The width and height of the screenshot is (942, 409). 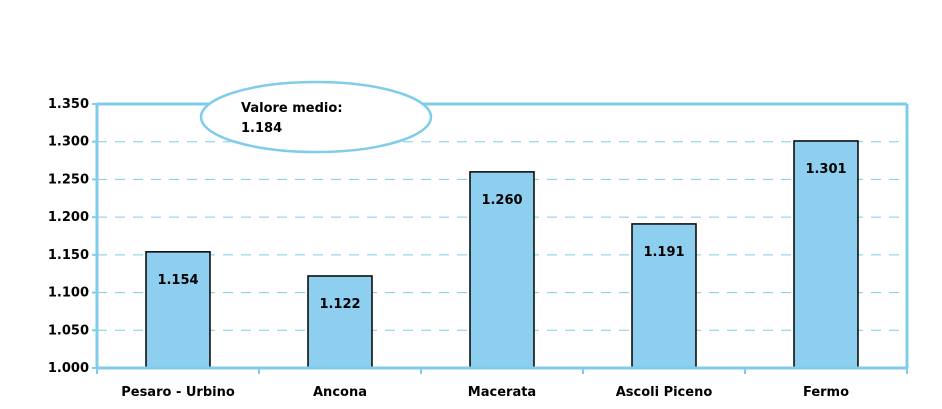 What do you see at coordinates (177, 280) in the screenshot?
I see `data-label: 1.154` at bounding box center [177, 280].